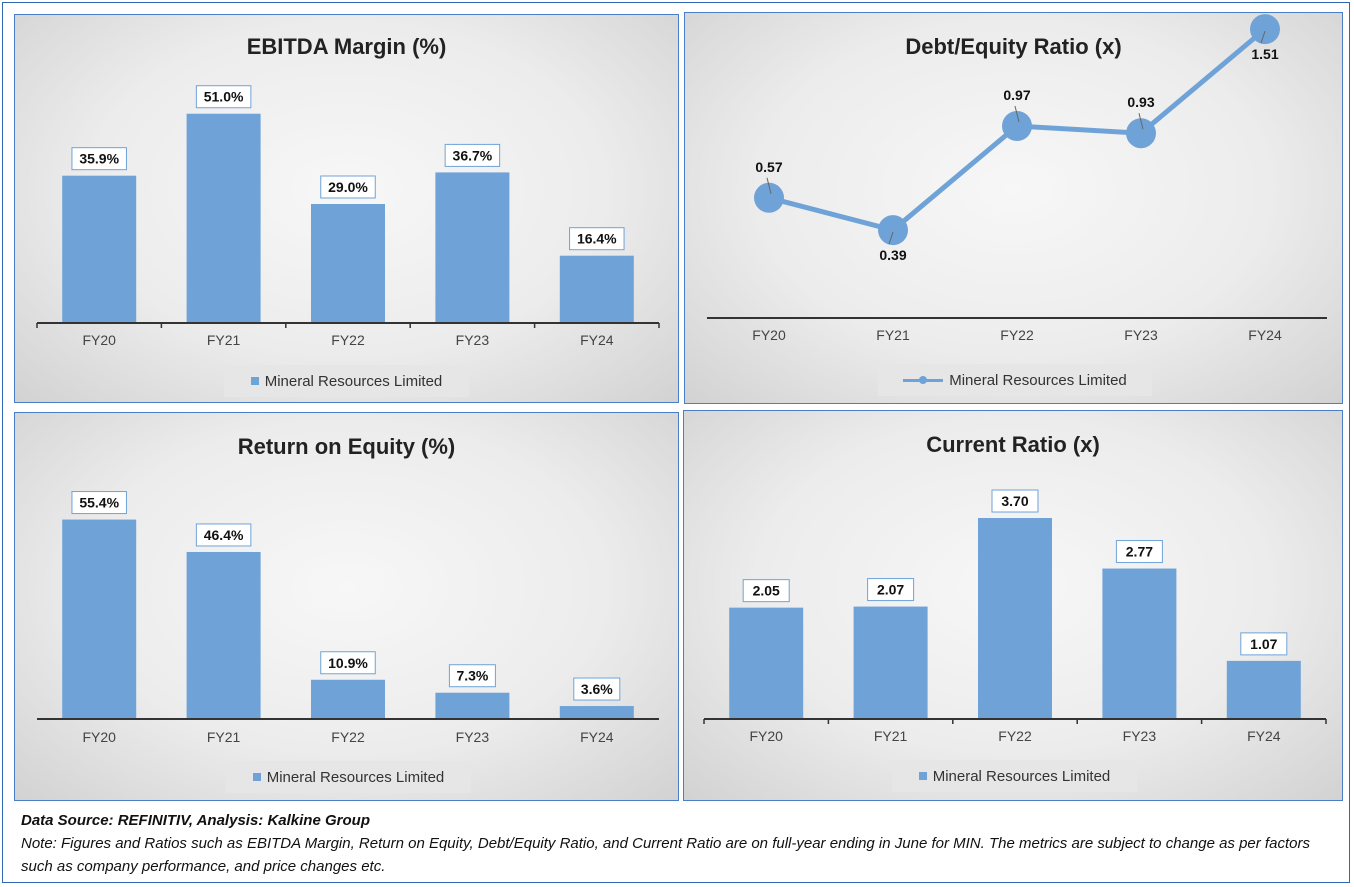 The width and height of the screenshot is (1354, 887). Describe the element at coordinates (1139, 643) in the screenshot. I see `cr-bar-fy23` at that location.